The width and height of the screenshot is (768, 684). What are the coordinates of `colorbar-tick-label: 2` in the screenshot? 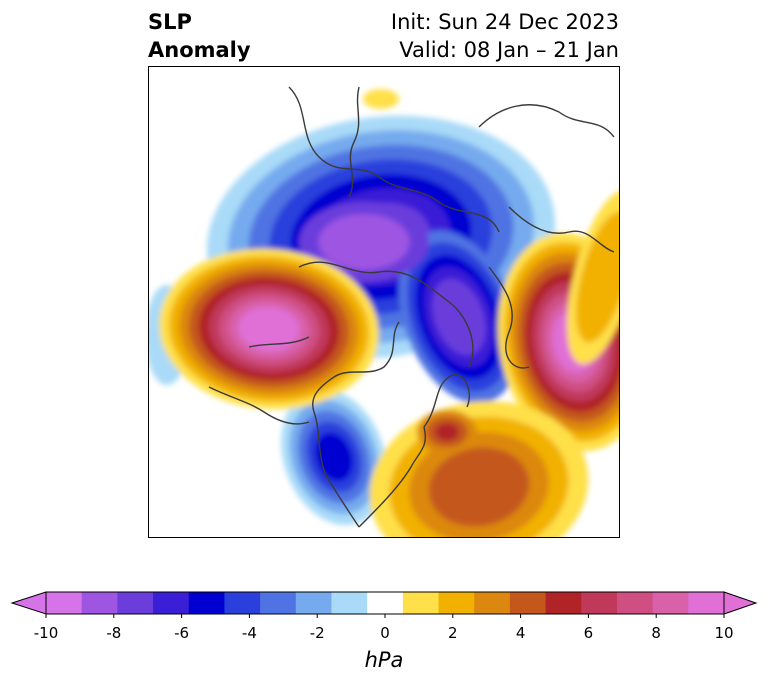 It's located at (453, 633).